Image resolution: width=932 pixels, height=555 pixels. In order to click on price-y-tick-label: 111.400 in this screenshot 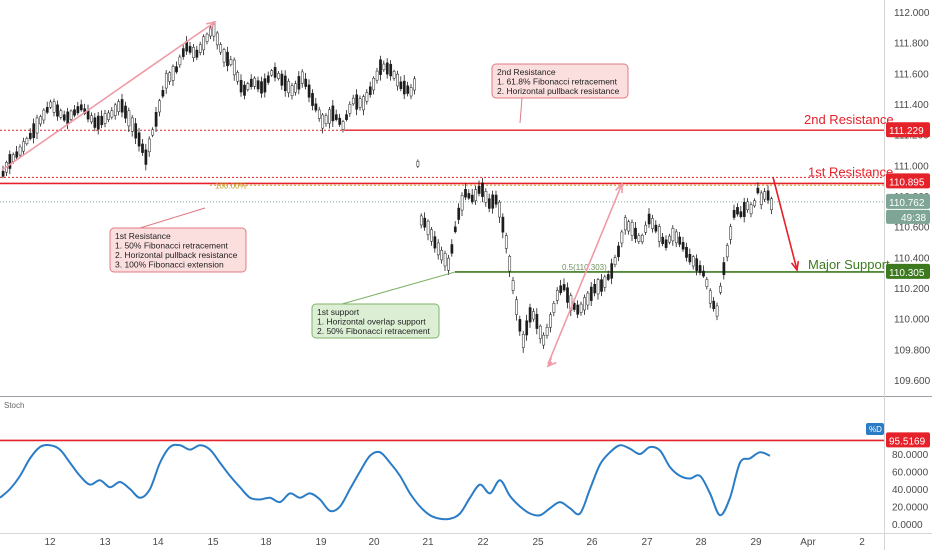, I will do `click(911, 105)`.